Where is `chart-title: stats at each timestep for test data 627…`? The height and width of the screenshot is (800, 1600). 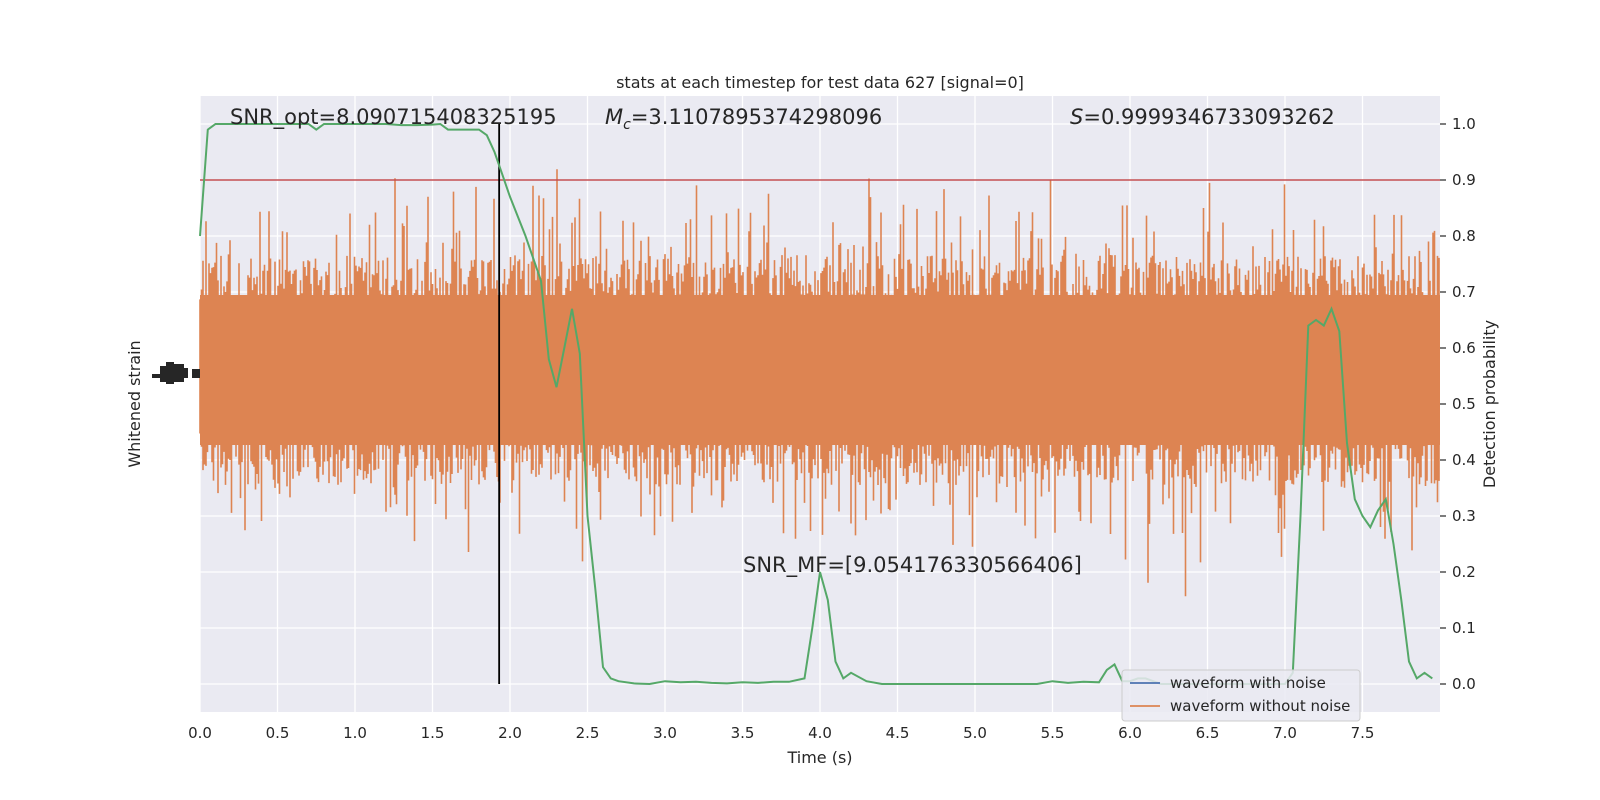
chart-title: stats at each timestep for test data 627… is located at coordinates (820, 82).